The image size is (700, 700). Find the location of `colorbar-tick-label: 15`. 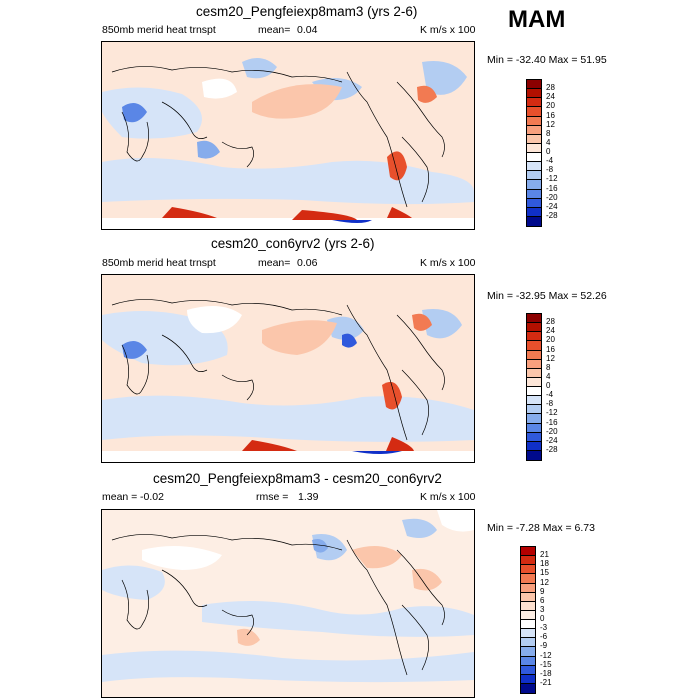

colorbar-tick-label: 15 is located at coordinates (544, 573).